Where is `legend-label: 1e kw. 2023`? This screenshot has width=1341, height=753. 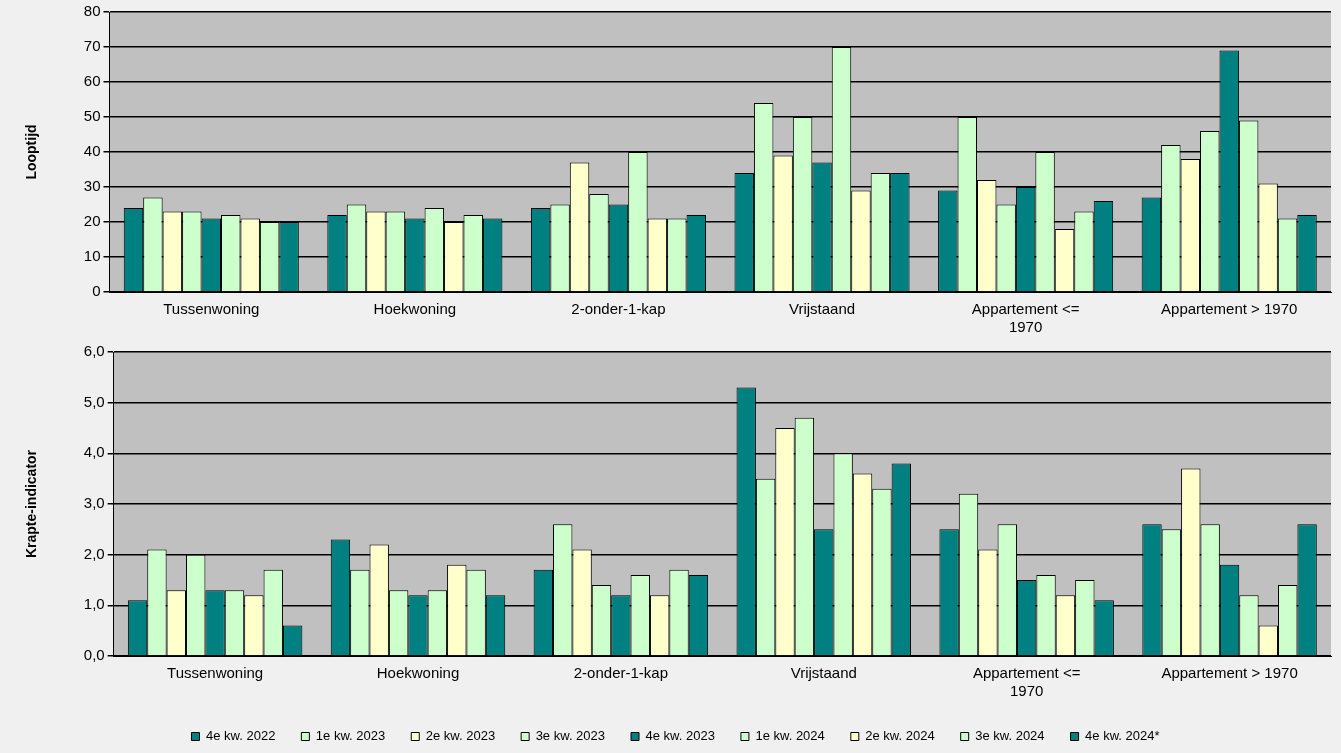 legend-label: 1e kw. 2023 is located at coordinates (350, 736).